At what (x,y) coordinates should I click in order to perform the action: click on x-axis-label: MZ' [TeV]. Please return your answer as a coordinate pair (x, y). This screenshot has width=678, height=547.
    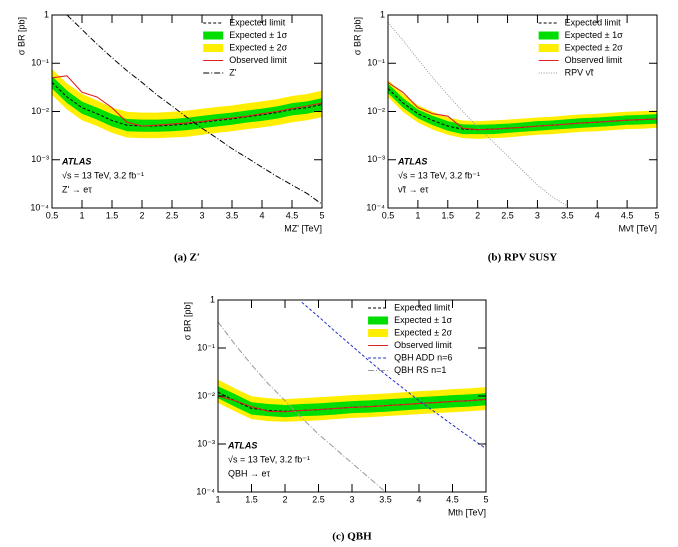
    Looking at the image, I should click on (303, 228).